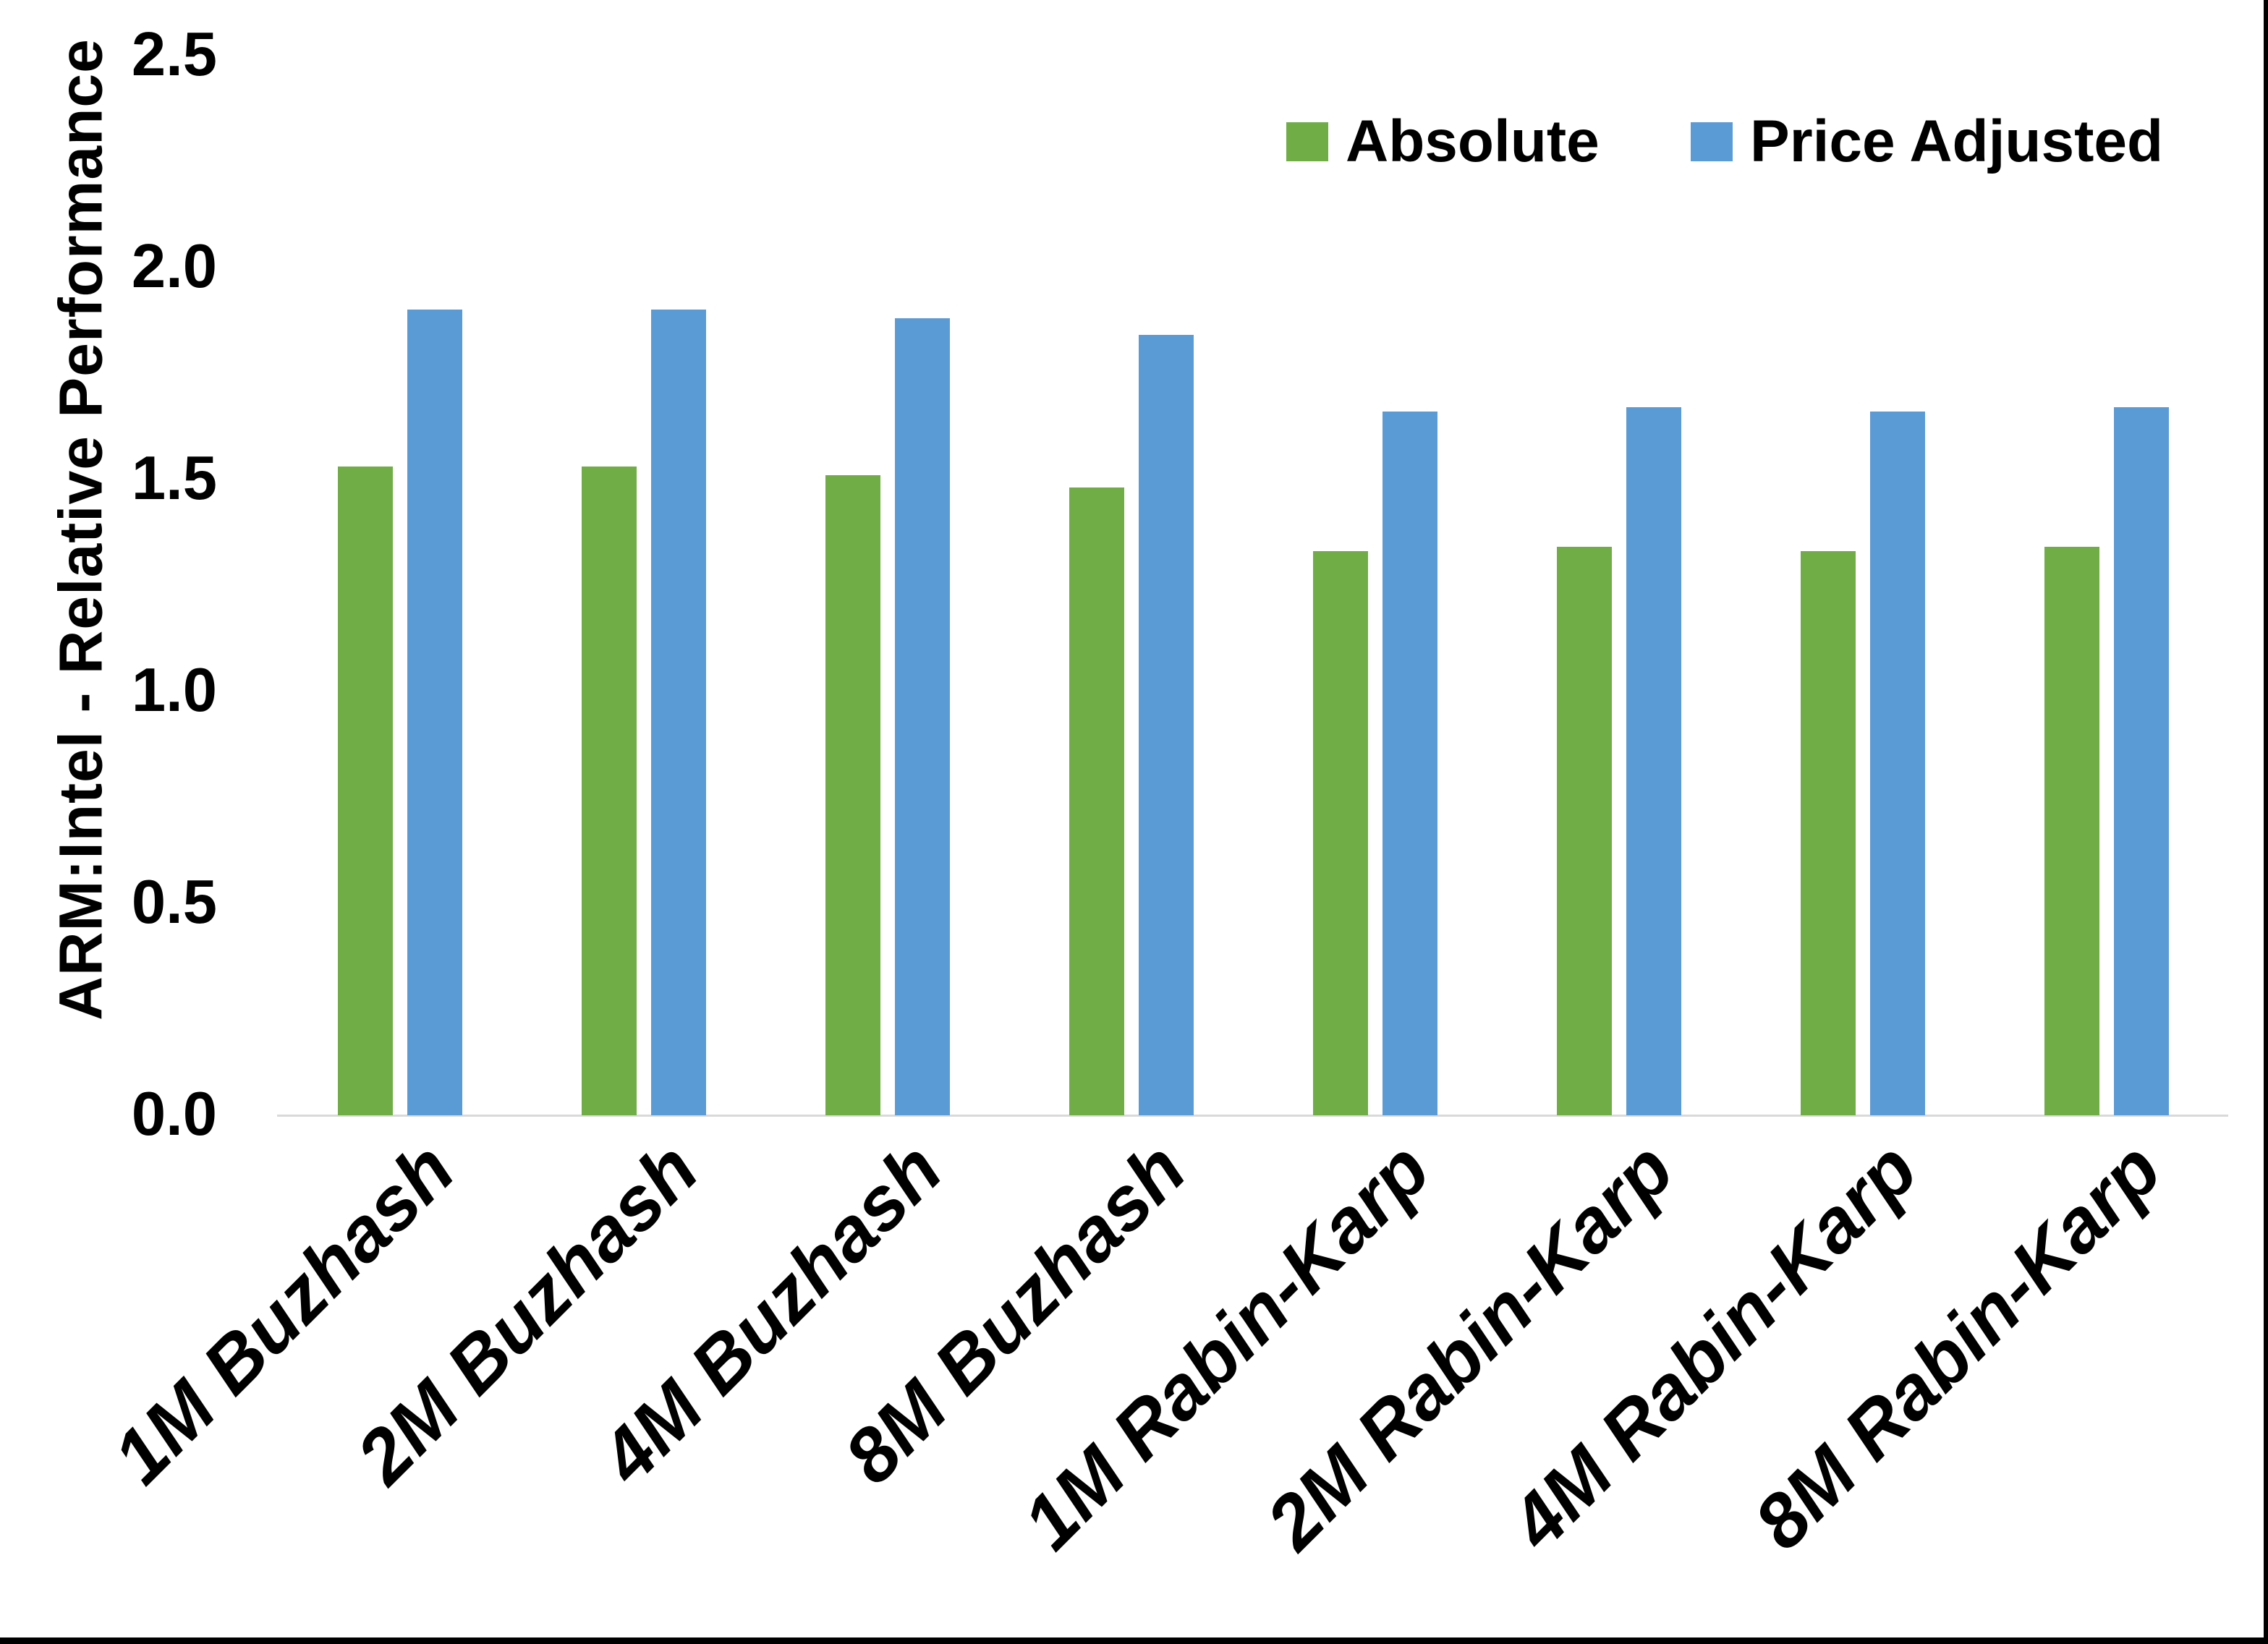  What do you see at coordinates (174, 690) in the screenshot?
I see `y-tick-label-1.0: 1.0` at bounding box center [174, 690].